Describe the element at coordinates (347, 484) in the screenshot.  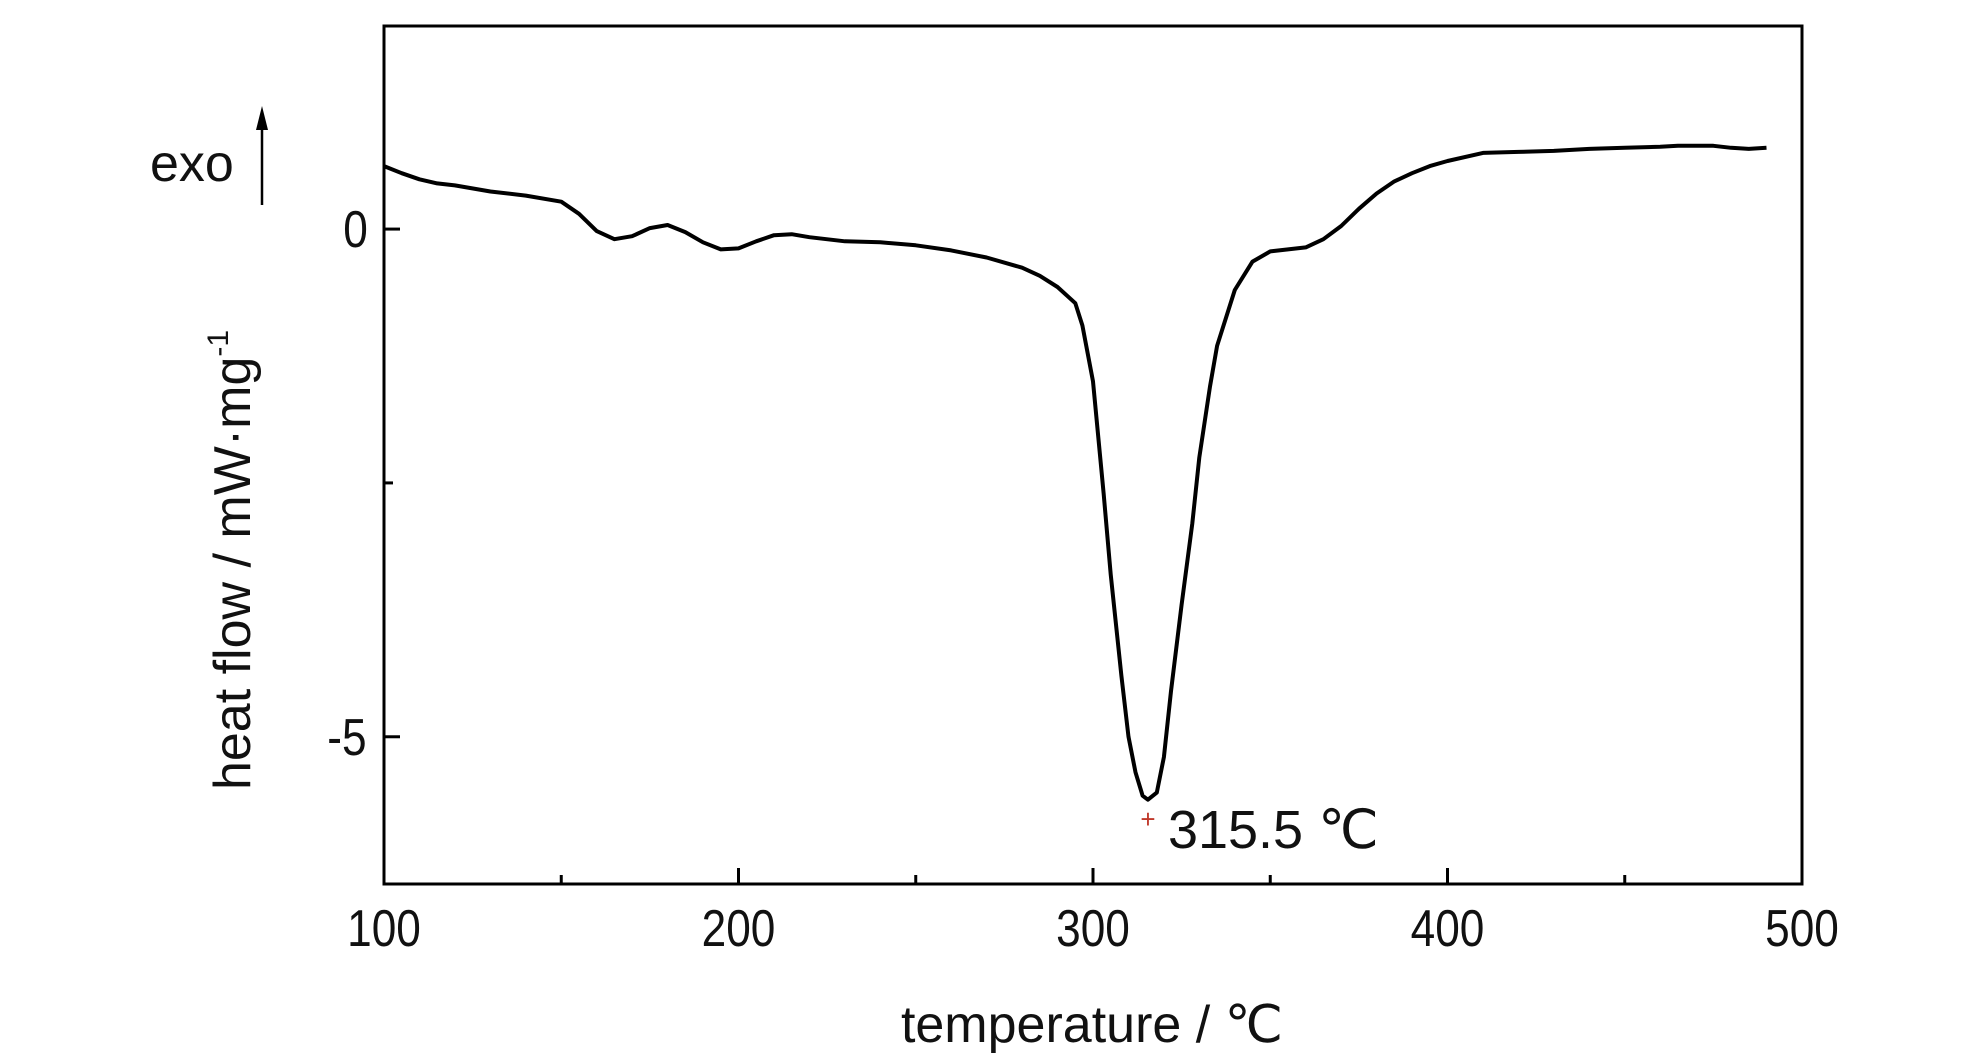
I see `y-axis-tick-labels: 0 -5` at that location.